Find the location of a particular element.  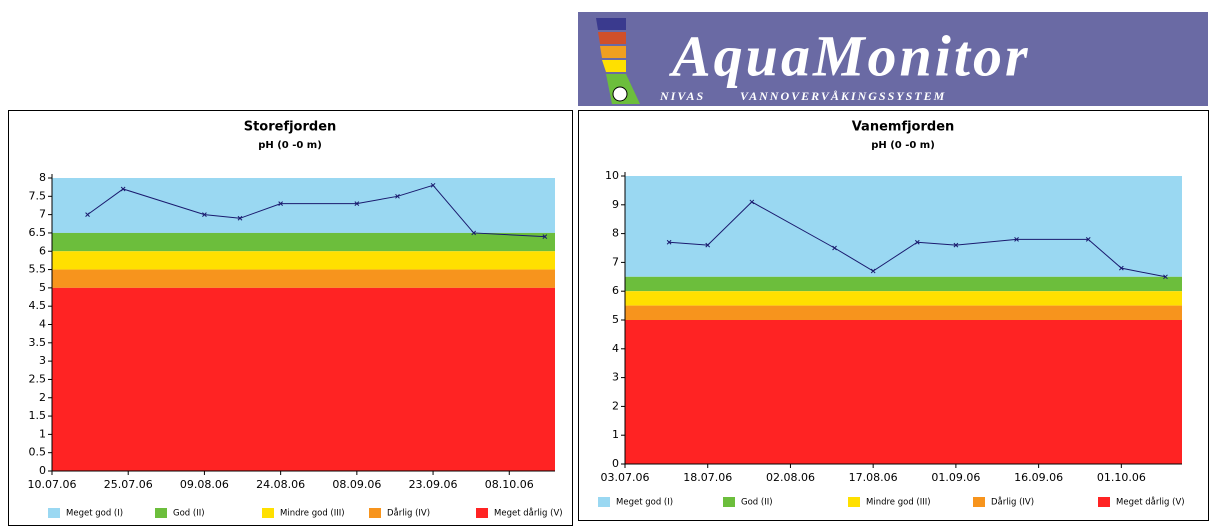

x-tick-label: 01.09.06 is located at coordinates (955, 477).